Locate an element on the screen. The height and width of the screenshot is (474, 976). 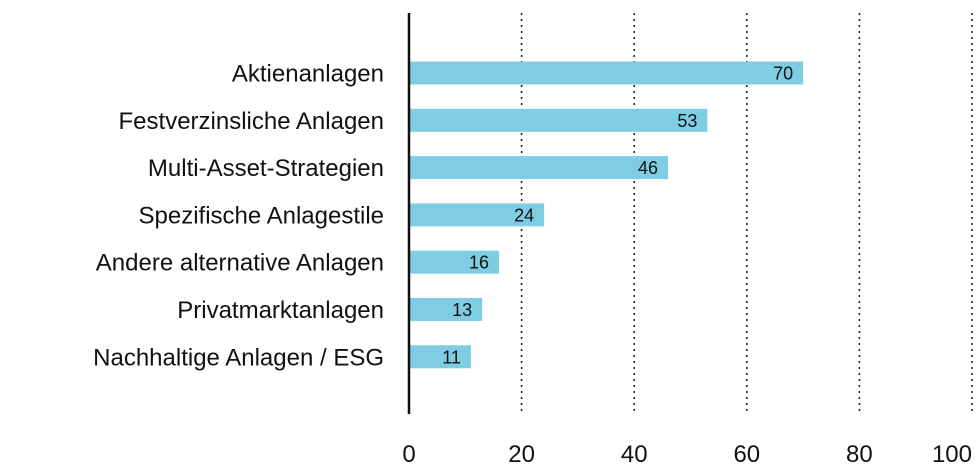
category-label: Multi-Asset-Strategien is located at coordinates (266, 168).